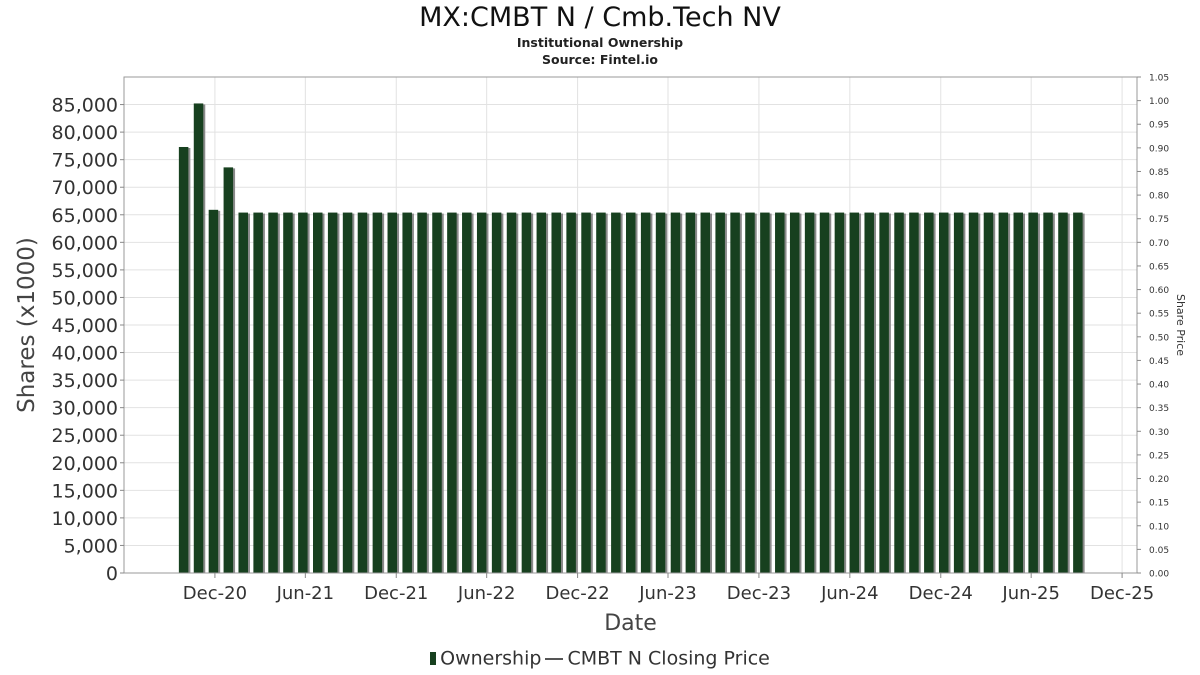 The image size is (1200, 675). What do you see at coordinates (491, 658) in the screenshot?
I see `legend-ownership-label: Ownership` at bounding box center [491, 658].